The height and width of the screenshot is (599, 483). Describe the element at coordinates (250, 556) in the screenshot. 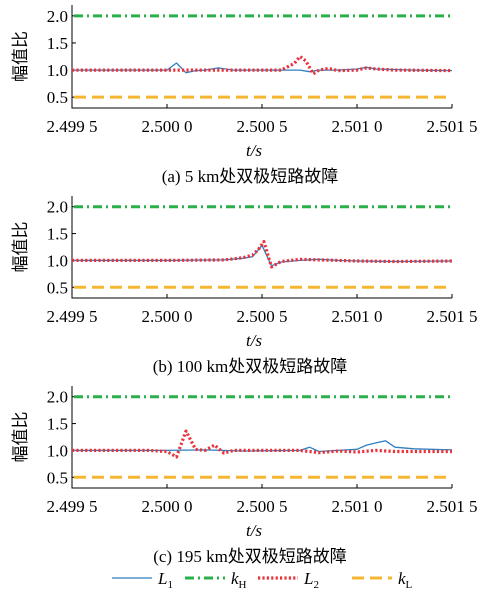

I see `panel-caption: (c) 195 km处双极短路故障` at that location.